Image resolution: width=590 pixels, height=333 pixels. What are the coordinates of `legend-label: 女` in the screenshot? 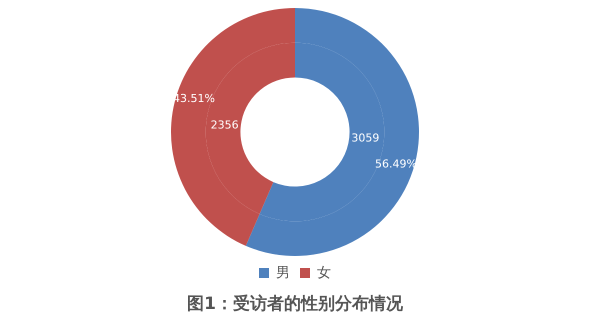 It's located at (324, 272).